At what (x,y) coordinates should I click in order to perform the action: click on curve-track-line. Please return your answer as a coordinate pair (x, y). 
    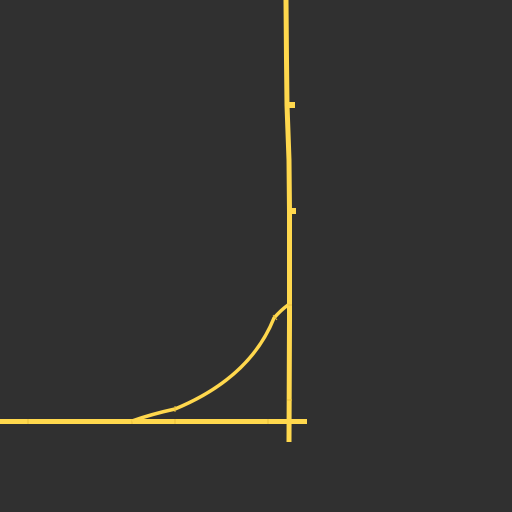
    Looking at the image, I should click on (210, 363).